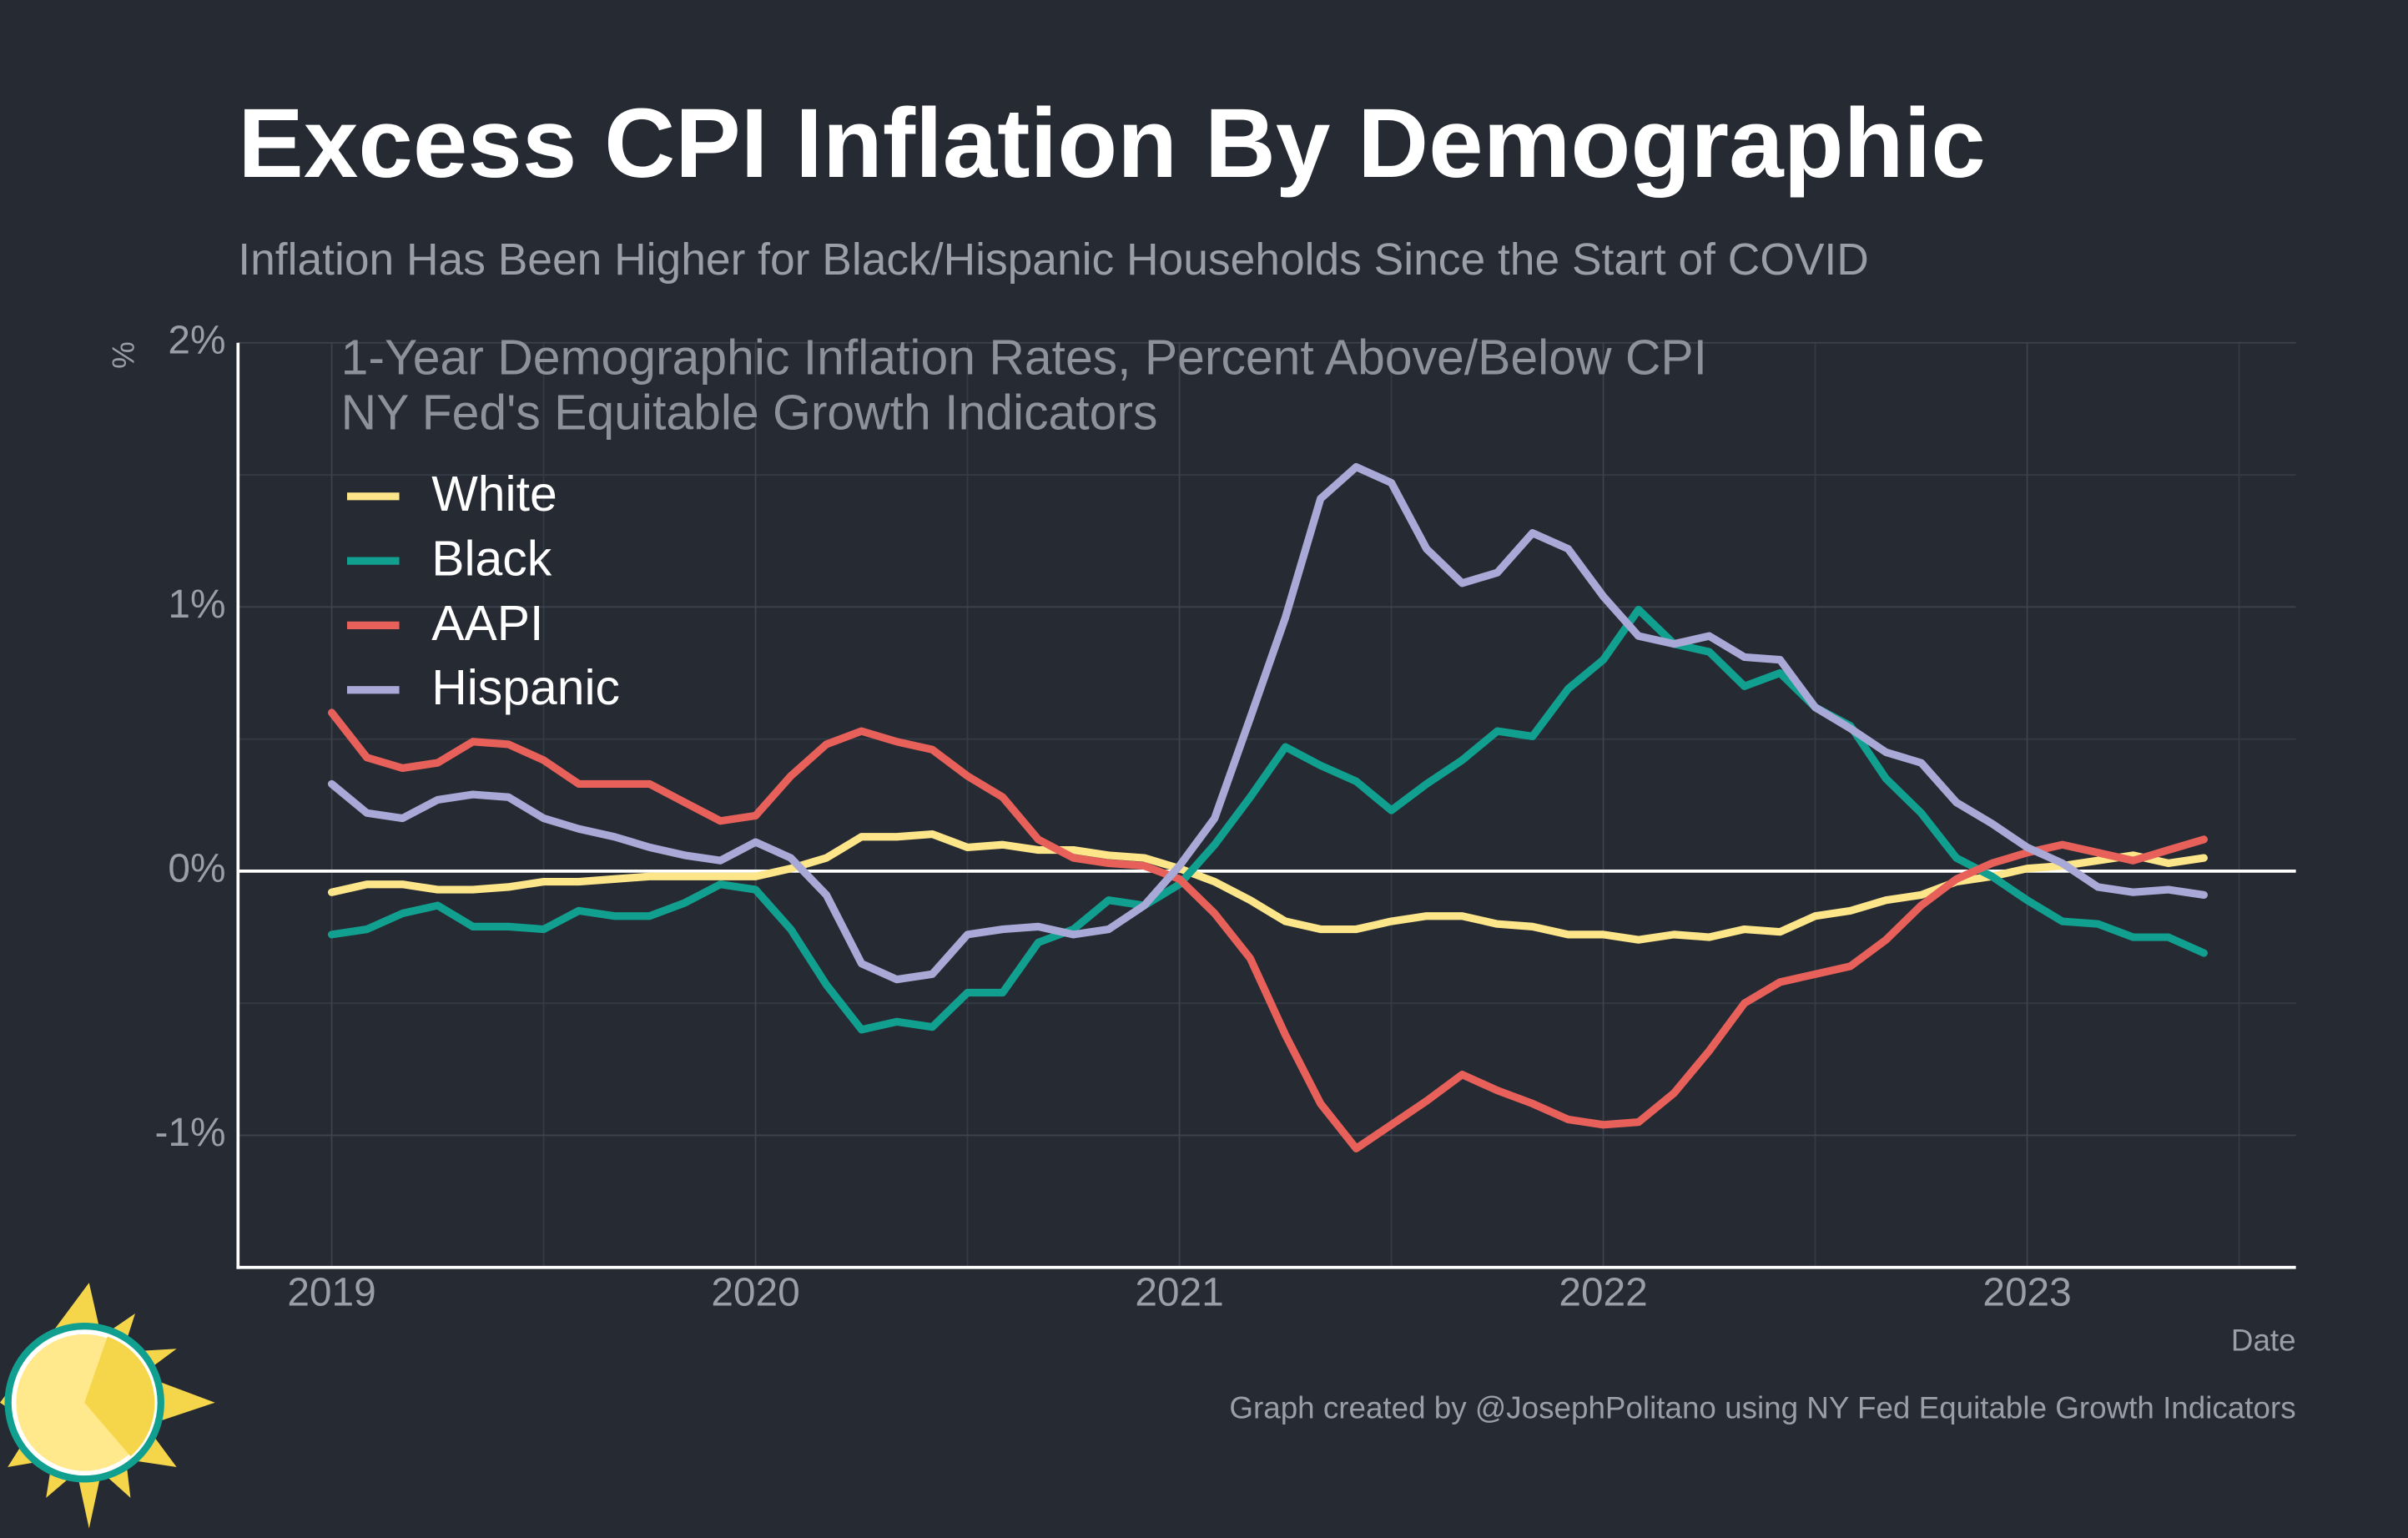 This screenshot has width=2408, height=1538. Describe the element at coordinates (196, 604) in the screenshot. I see `y-tick-label: 1%` at that location.